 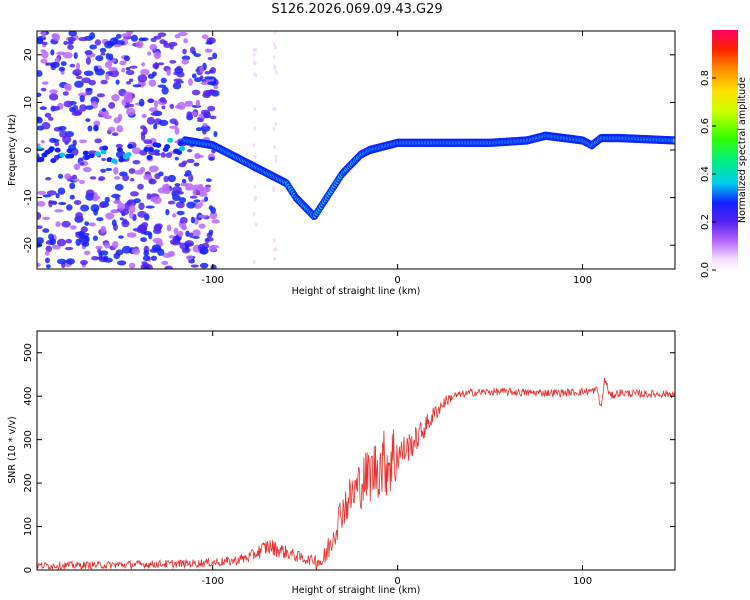 What do you see at coordinates (705, 174) in the screenshot?
I see `colorbar-tick-label: 0.4` at bounding box center [705, 174].